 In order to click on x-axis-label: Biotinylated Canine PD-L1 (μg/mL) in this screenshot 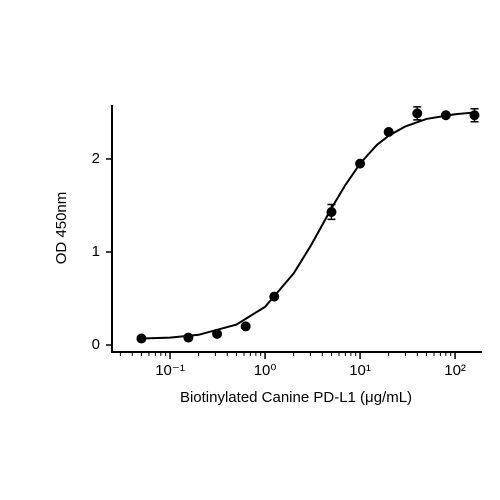, I will do `click(296, 397)`.